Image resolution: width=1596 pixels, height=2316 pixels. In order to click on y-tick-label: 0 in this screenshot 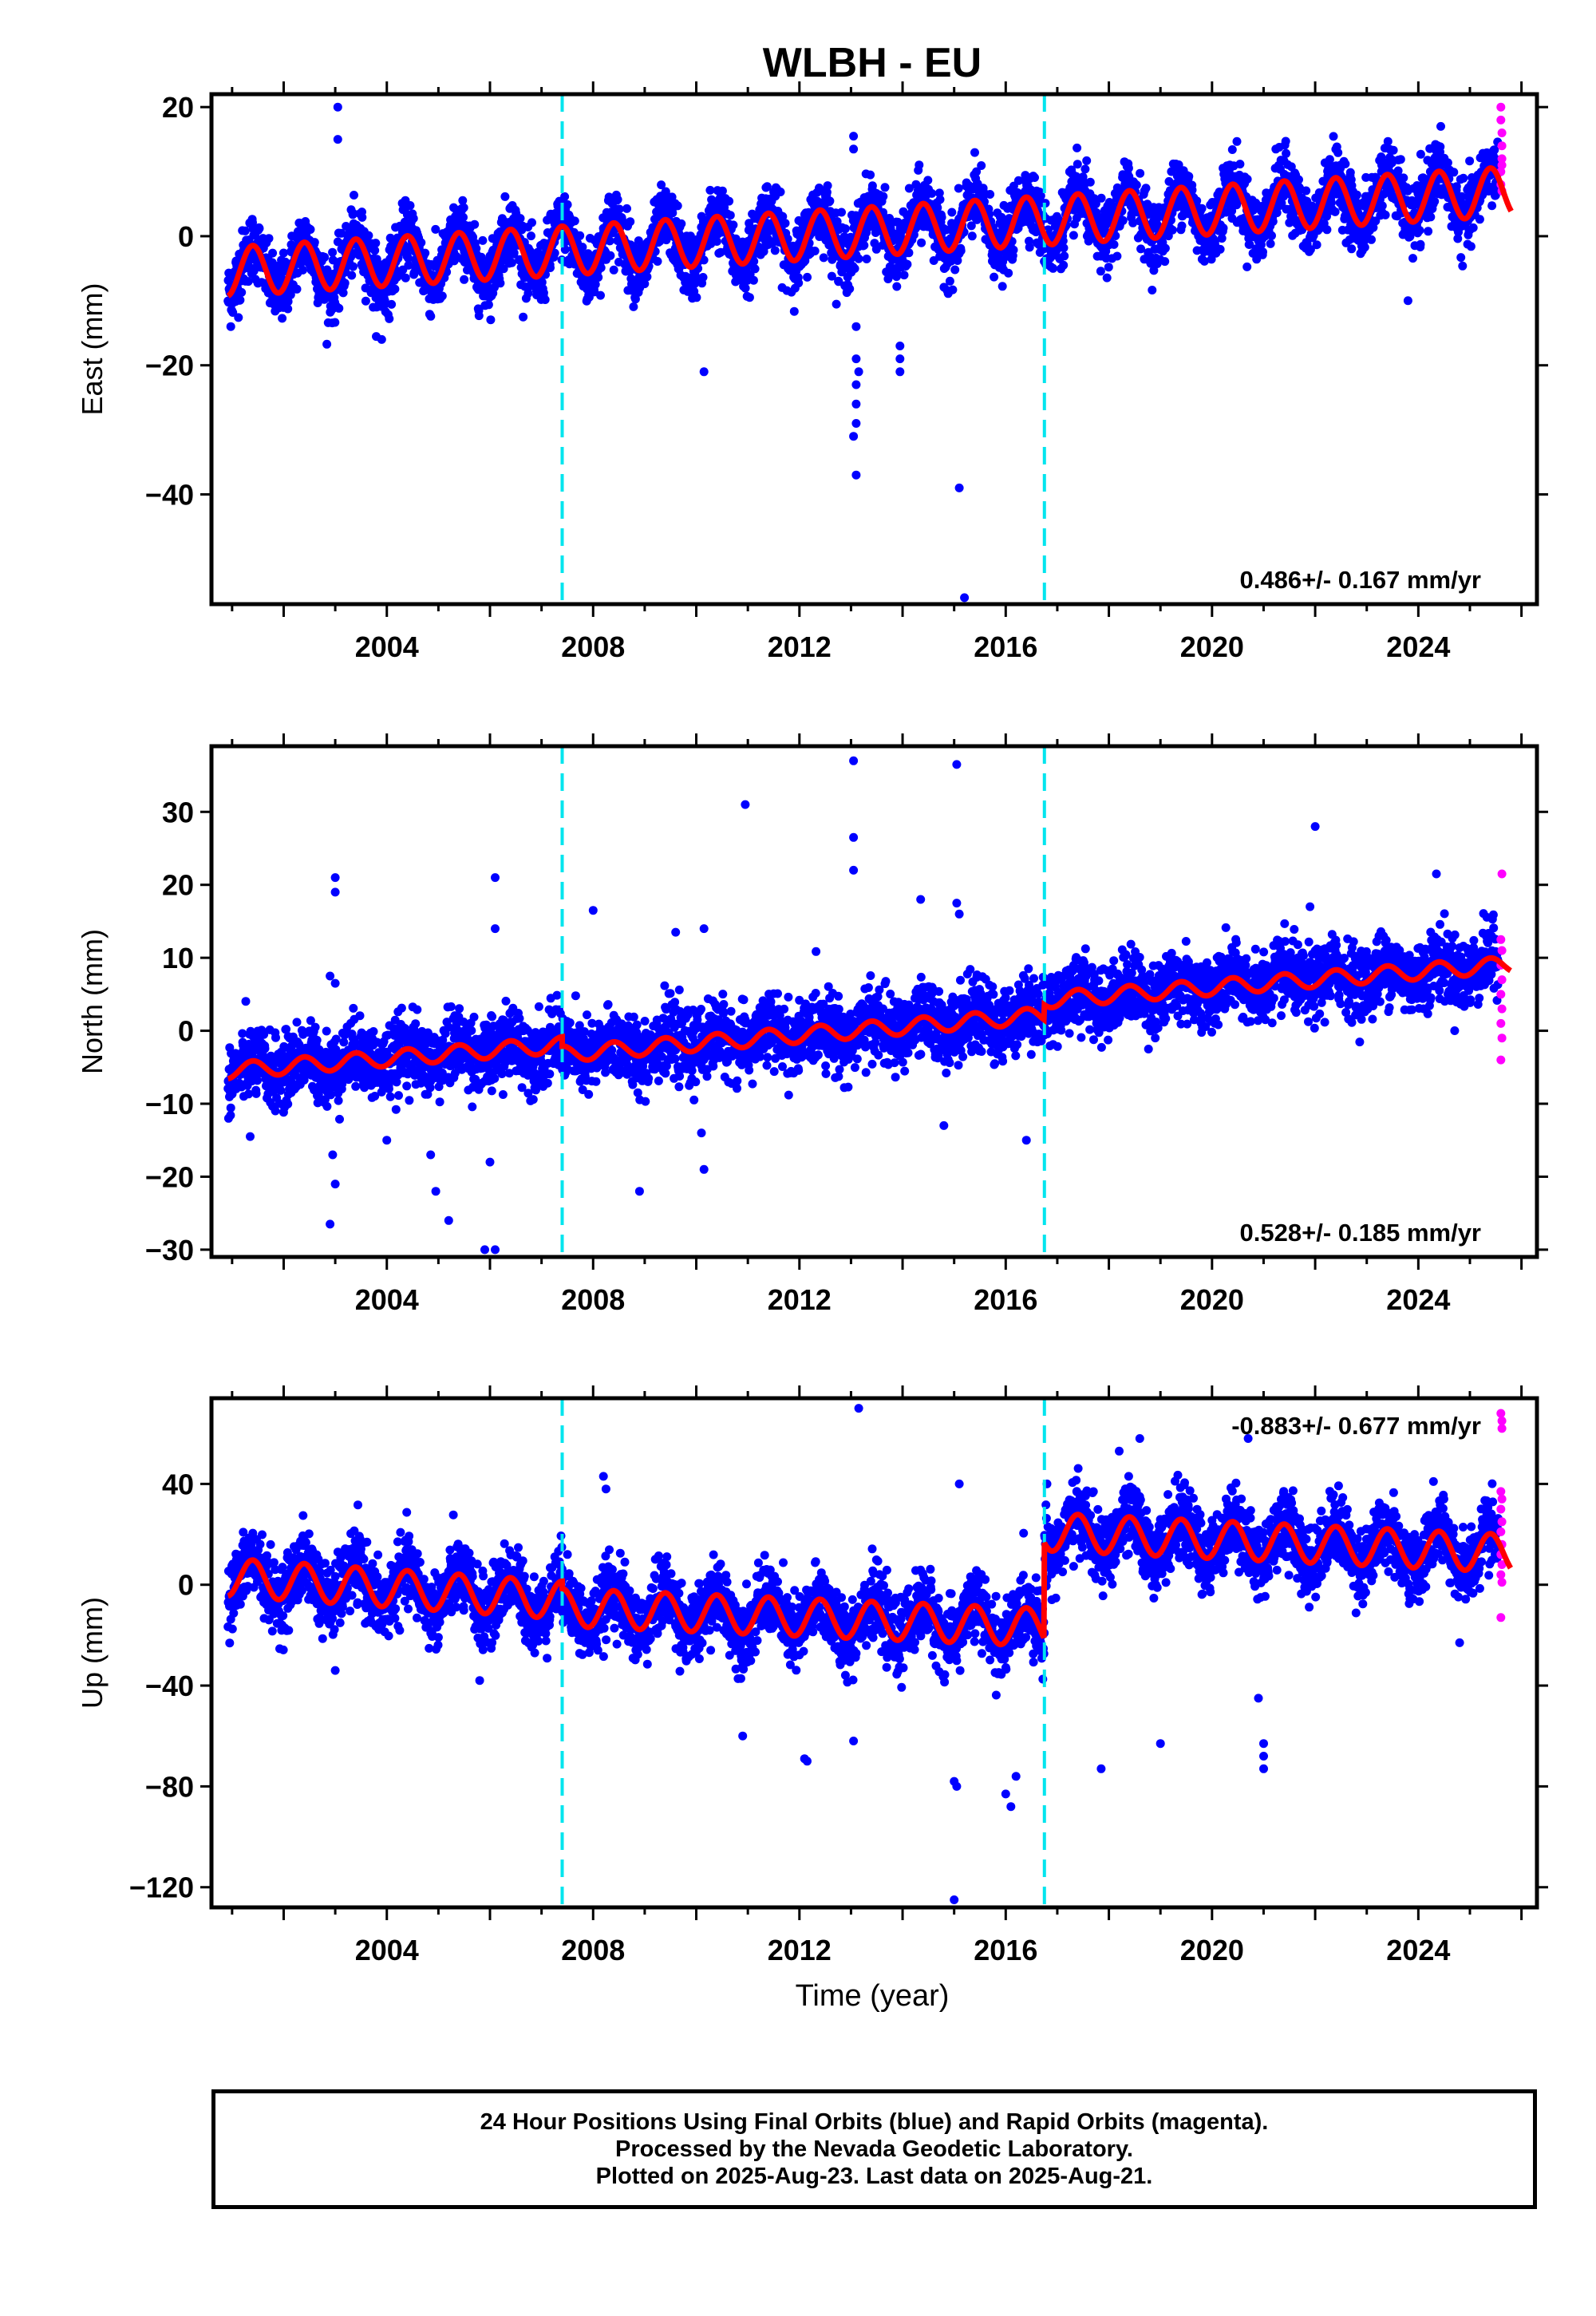, I will do `click(186, 236)`.